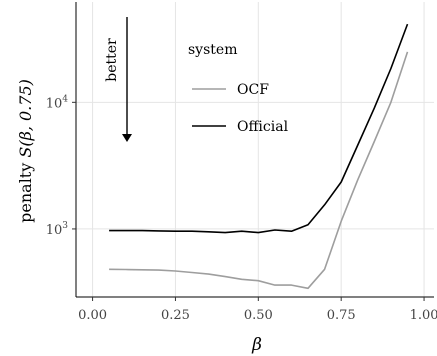 The height and width of the screenshot is (356, 437). What do you see at coordinates (423, 315) in the screenshot?
I see `x-tick-label: 1.00` at bounding box center [423, 315].